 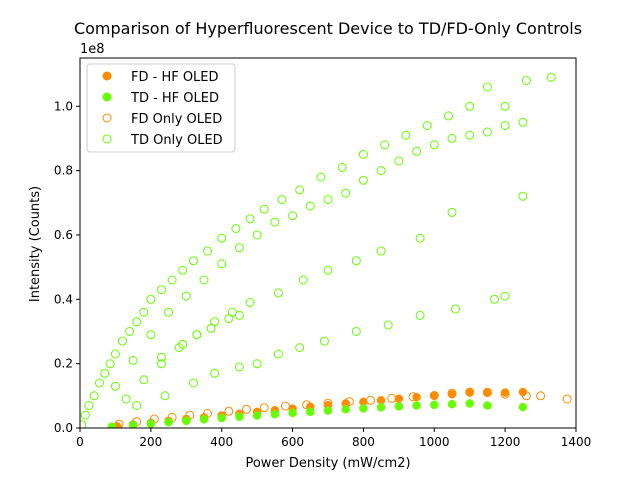 What do you see at coordinates (176, 140) in the screenshot?
I see `legend-label: TD Only OLED` at bounding box center [176, 140].